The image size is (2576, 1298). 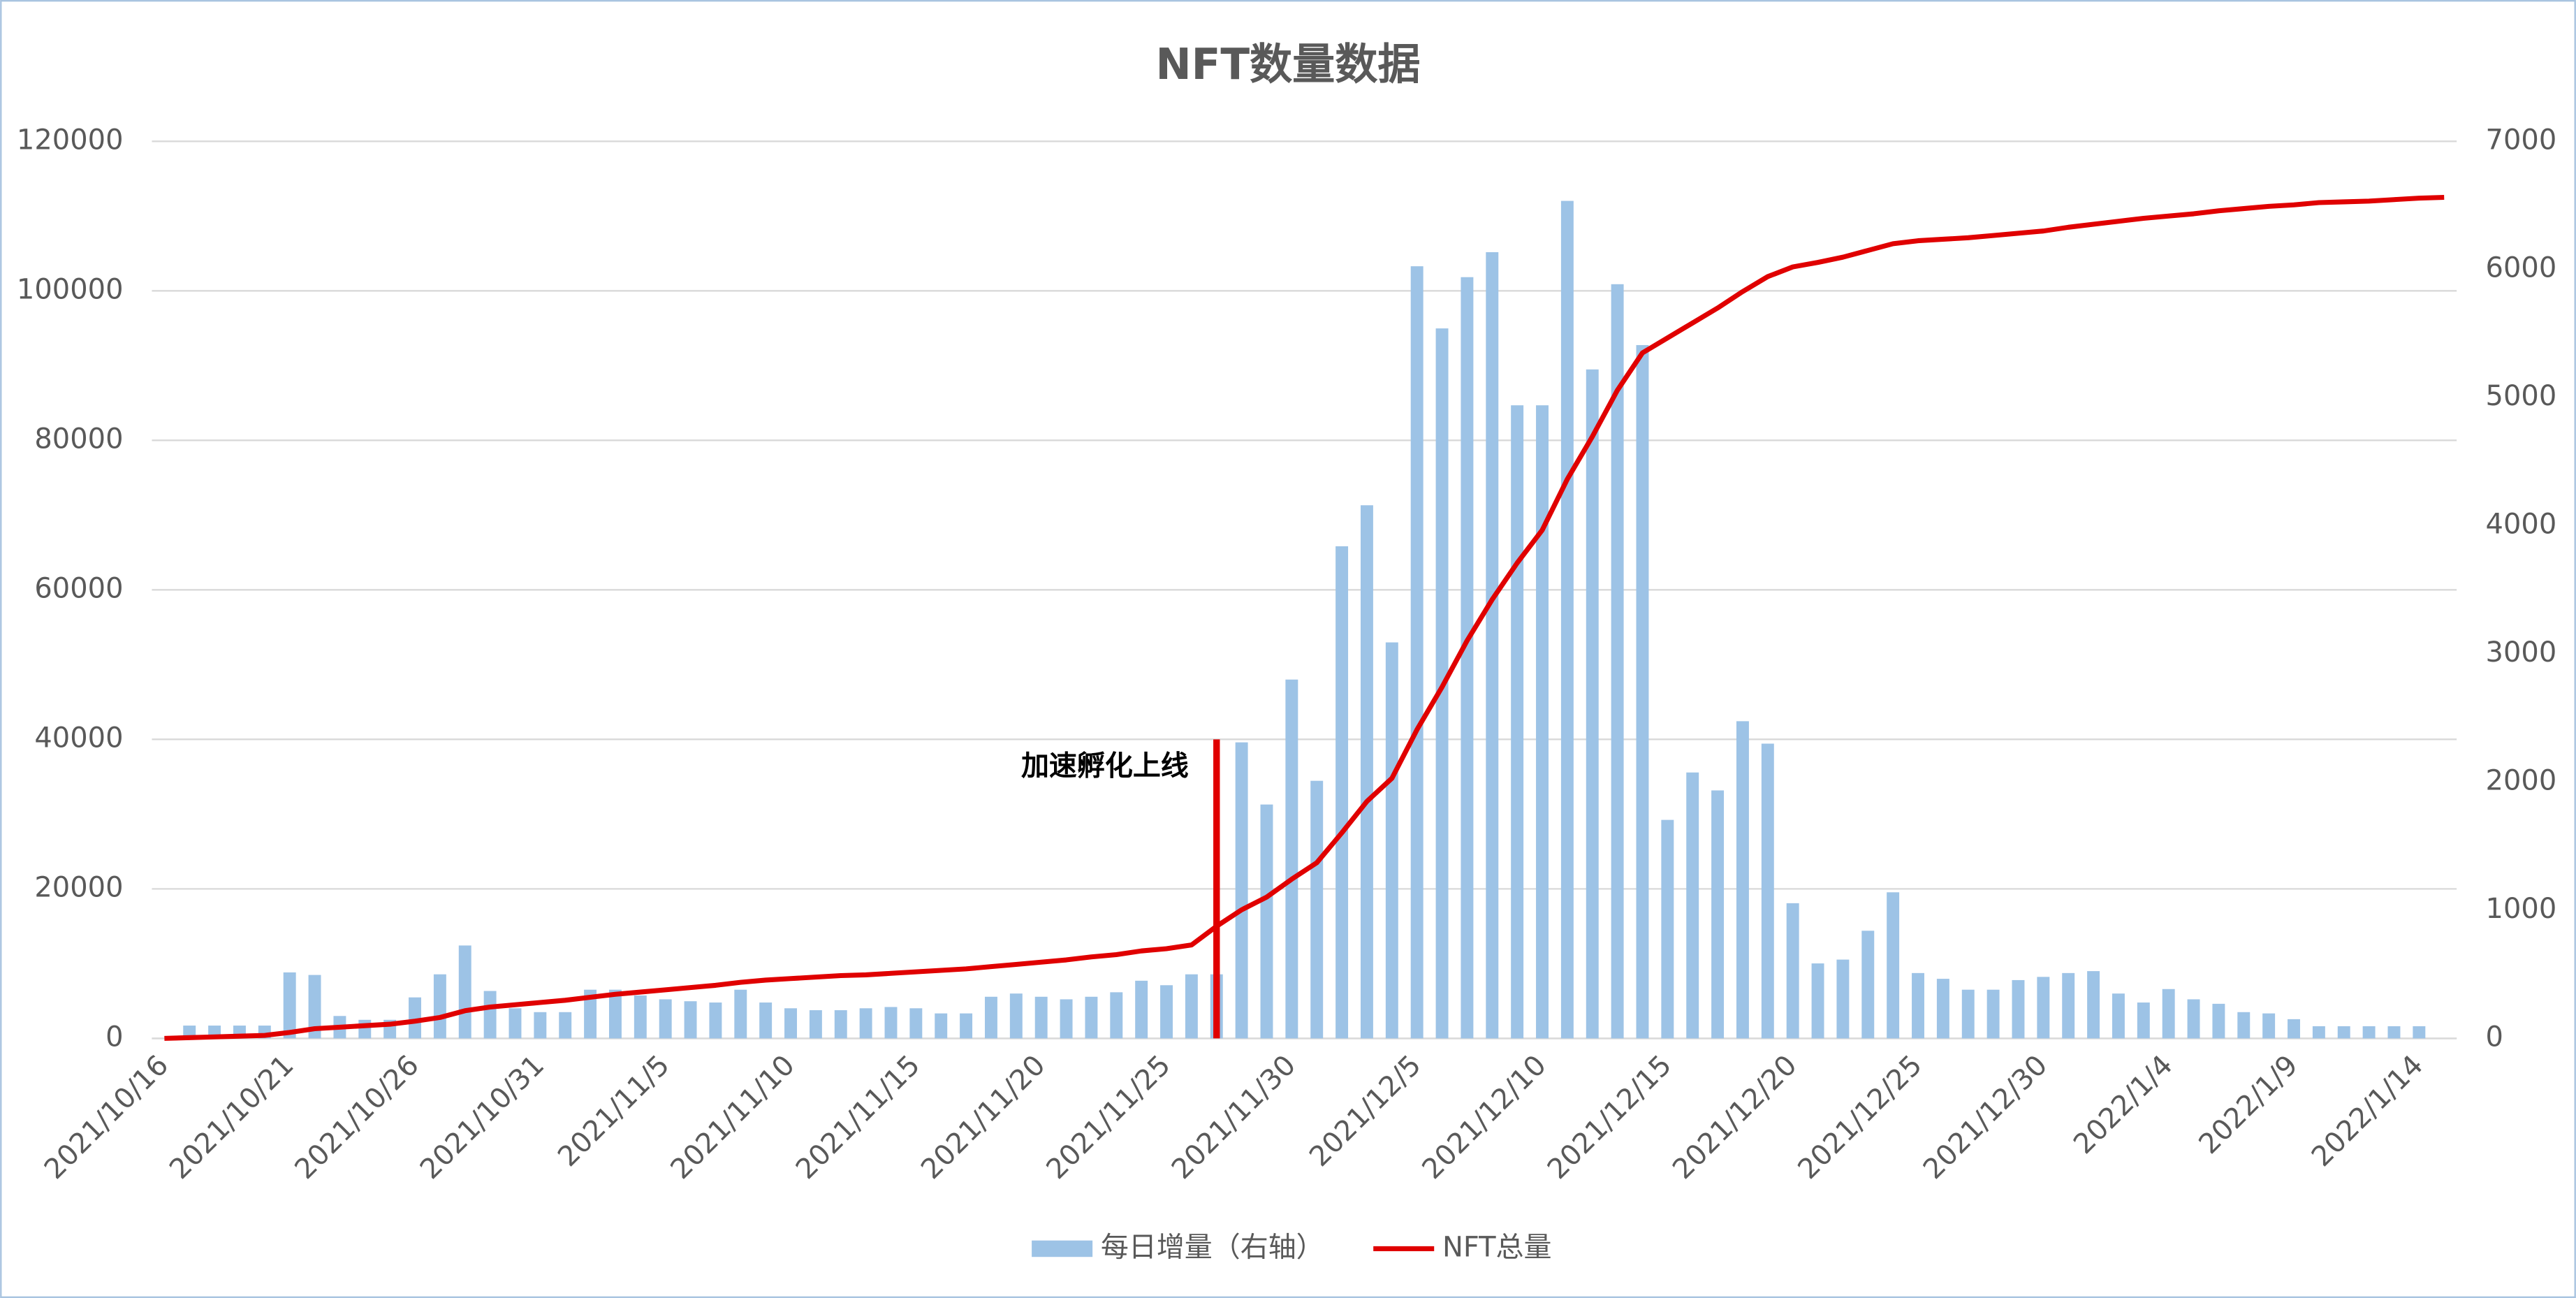 What do you see at coordinates (2521, 909) in the screenshot?
I see `y2-tick-label: 1000` at bounding box center [2521, 909].